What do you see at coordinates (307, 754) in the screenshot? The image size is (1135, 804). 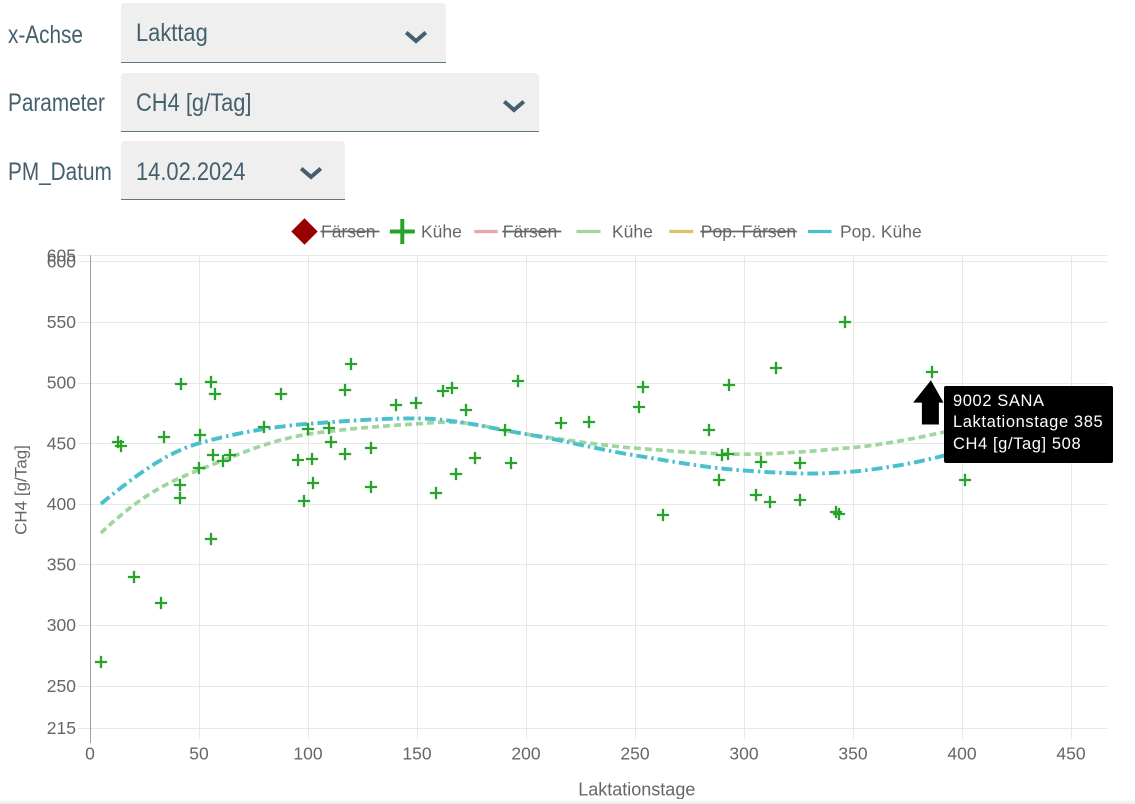 I see `svg-text: 100` at bounding box center [307, 754].